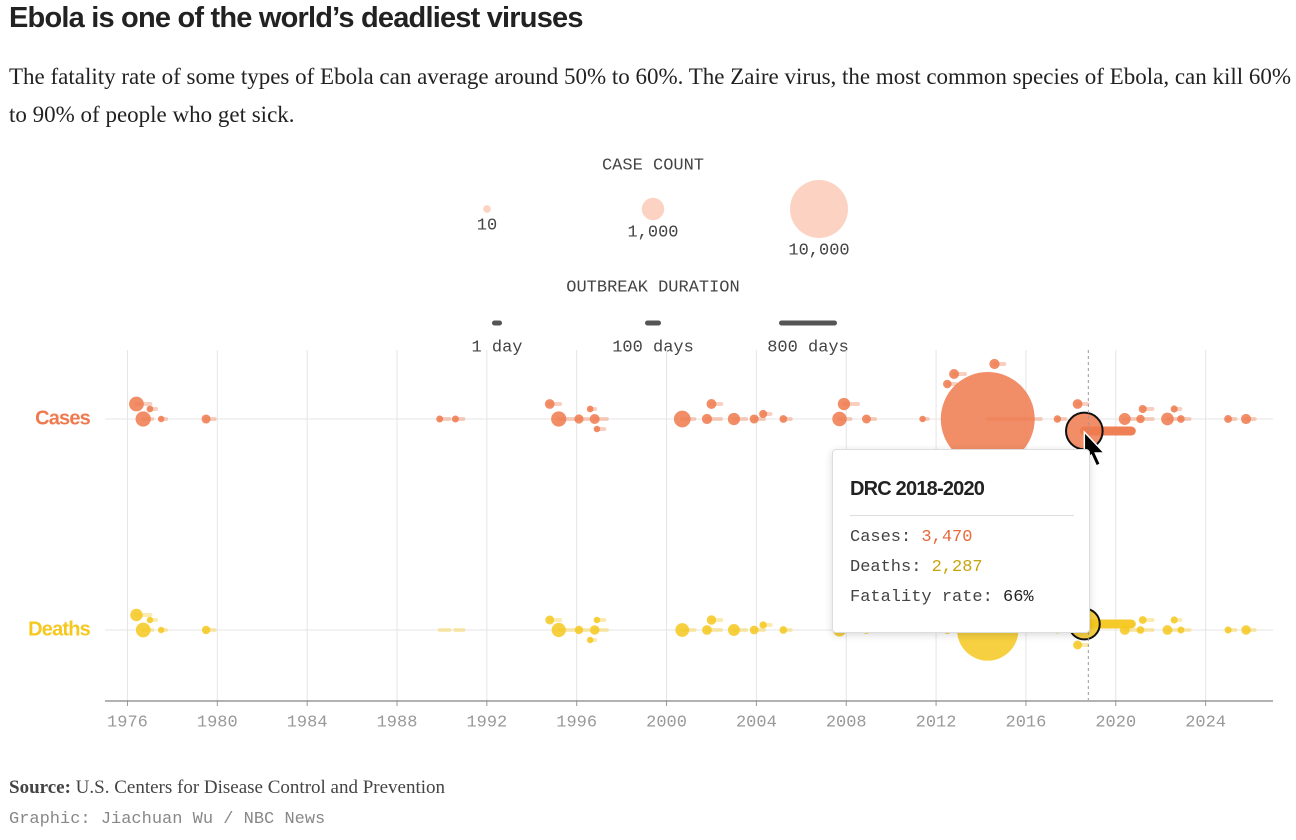  I want to click on tooltip-row: Cases: 3,470, so click(961, 537).